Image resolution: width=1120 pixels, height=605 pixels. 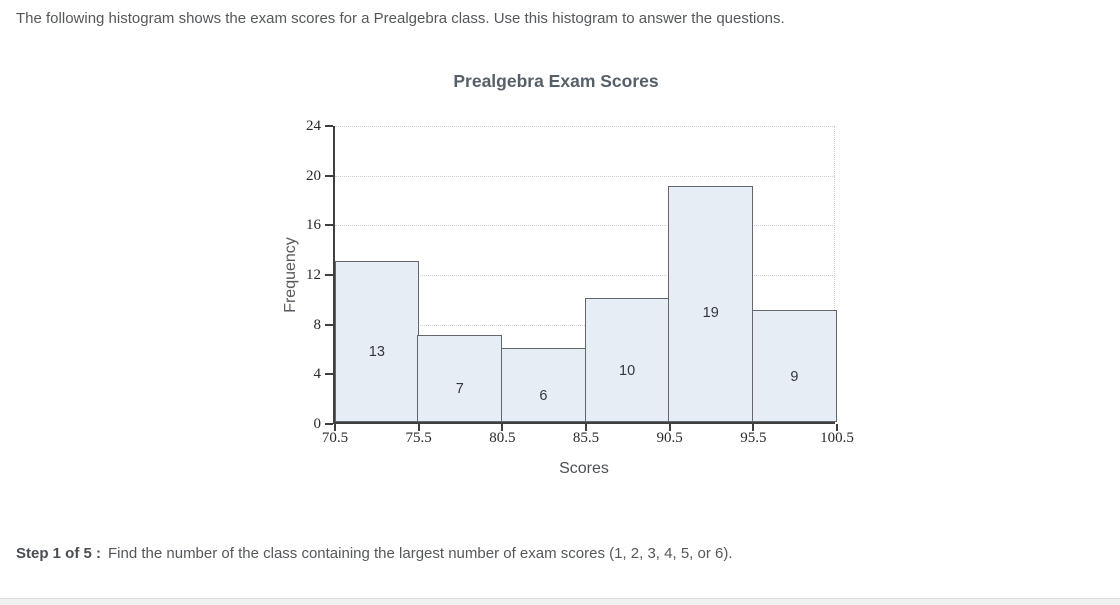 I want to click on histogram-bar: 7, so click(x=460, y=378).